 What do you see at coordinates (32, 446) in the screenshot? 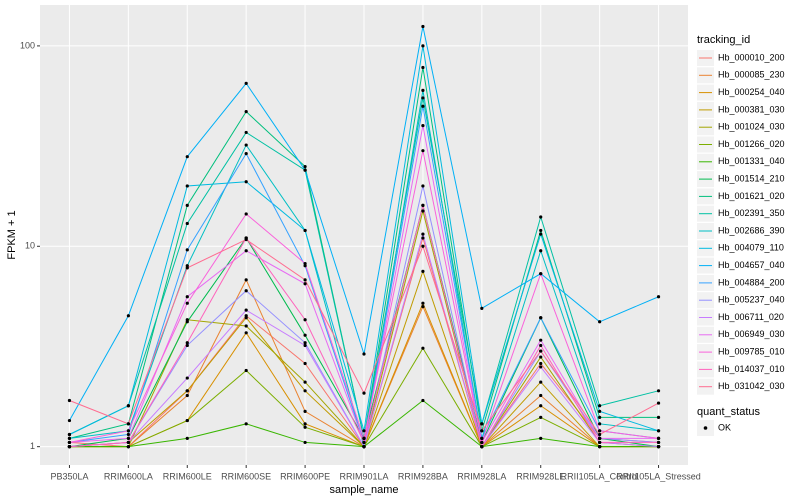
I see `y-tick-label: 1` at bounding box center [32, 446].